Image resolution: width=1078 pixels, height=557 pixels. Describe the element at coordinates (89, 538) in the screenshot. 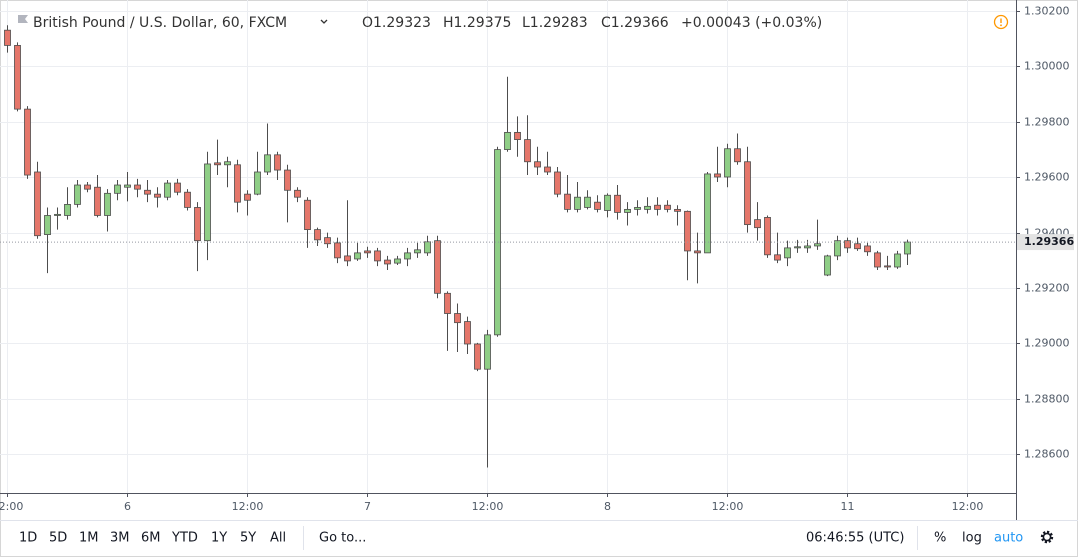

I see `range-button: 1M` at that location.